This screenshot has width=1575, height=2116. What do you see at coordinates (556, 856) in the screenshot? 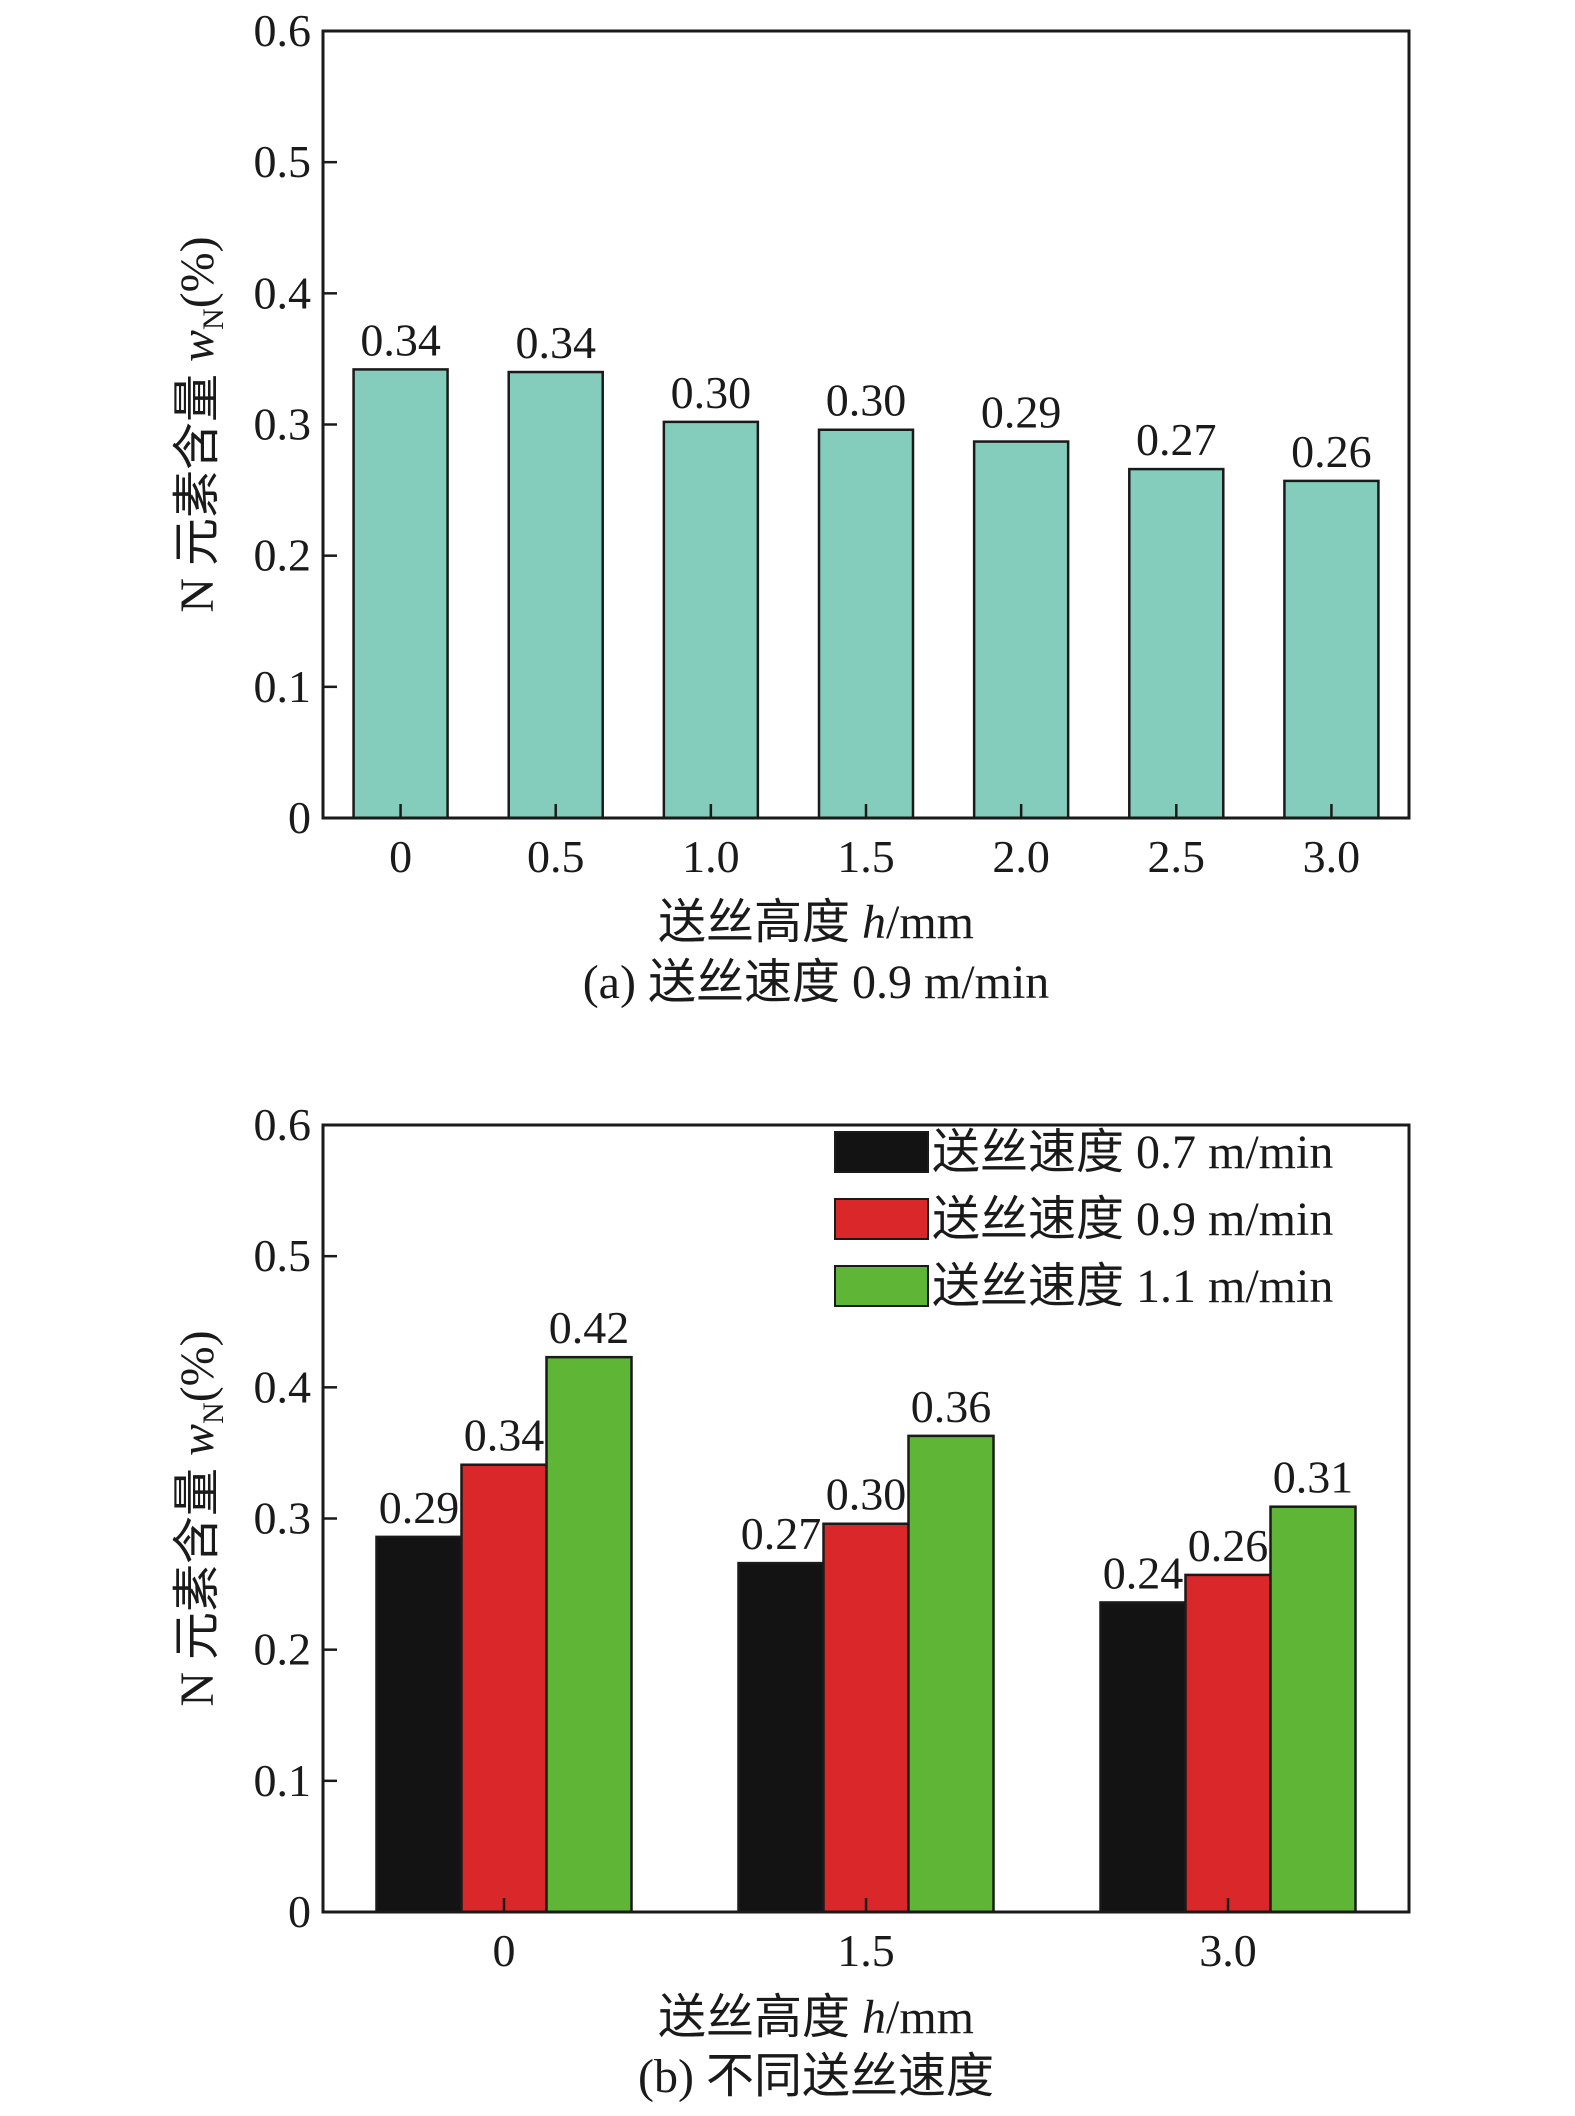
I see `x-tick-label: 0.5` at bounding box center [556, 856].